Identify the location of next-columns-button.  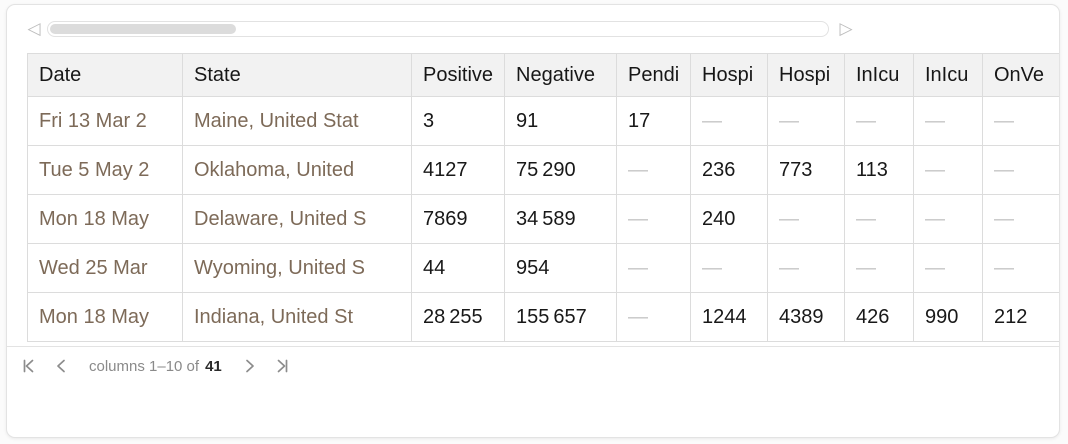
(249, 366).